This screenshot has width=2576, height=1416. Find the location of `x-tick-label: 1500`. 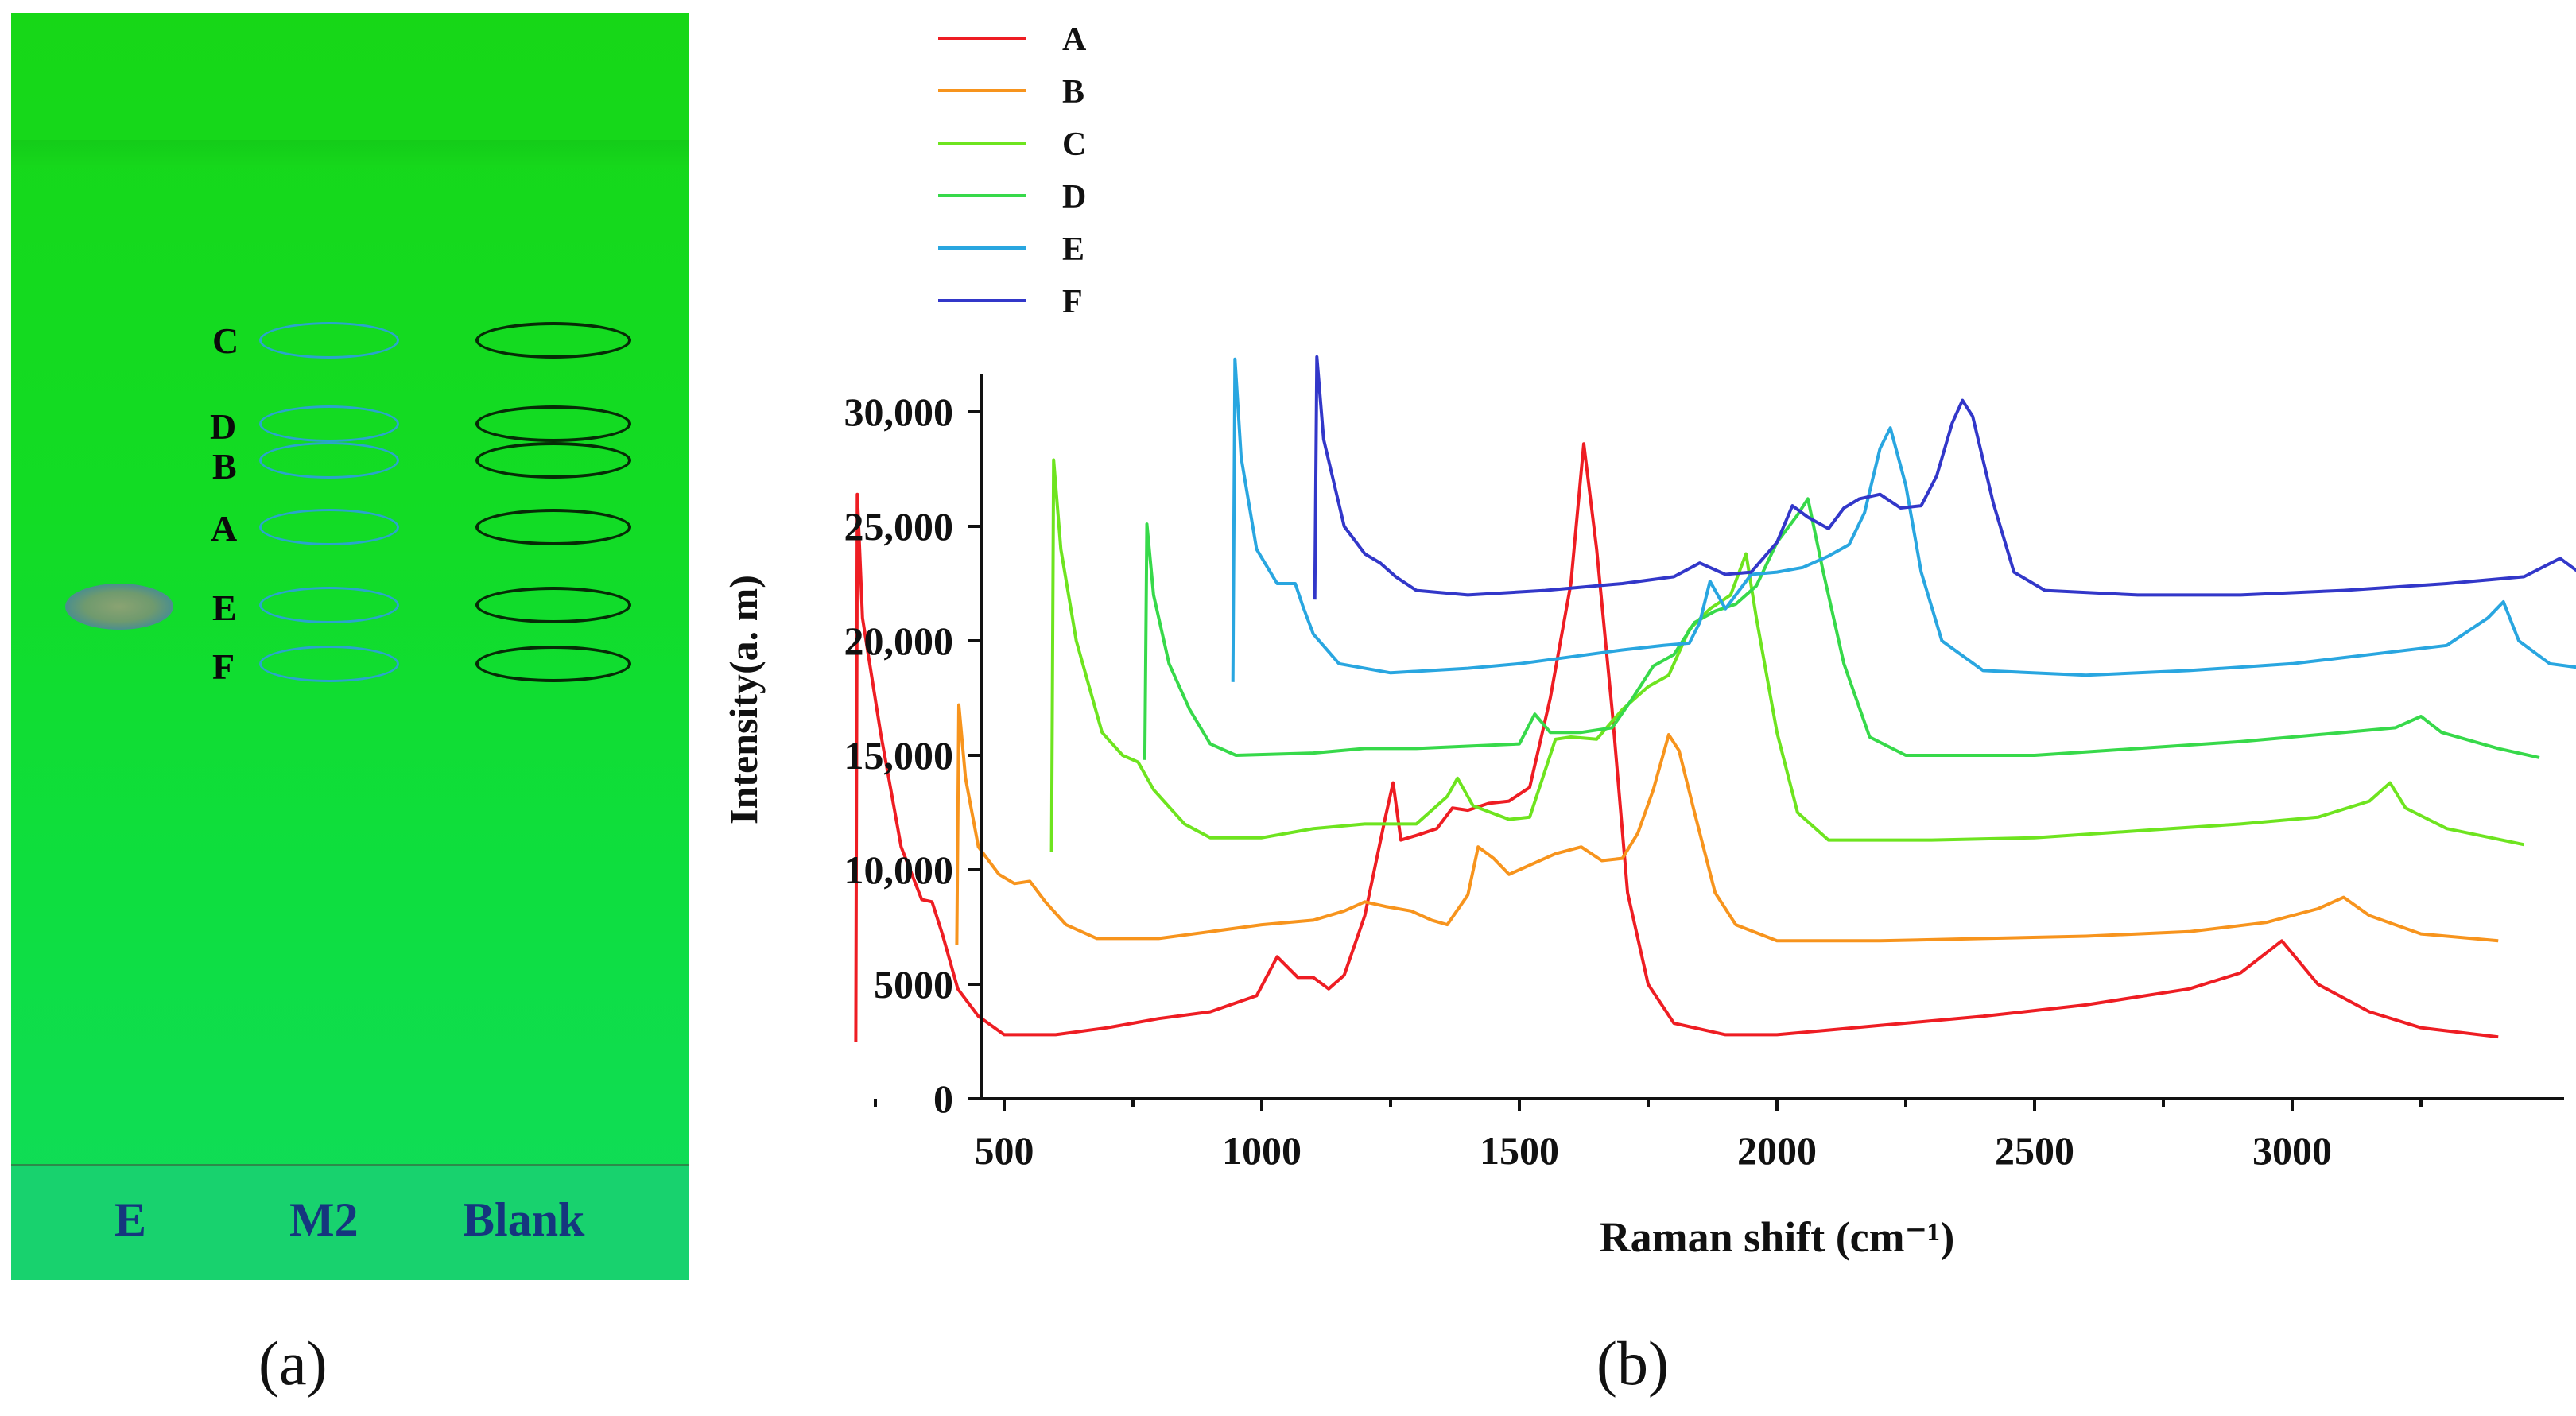

x-tick-label: 1500 is located at coordinates (1520, 1150).